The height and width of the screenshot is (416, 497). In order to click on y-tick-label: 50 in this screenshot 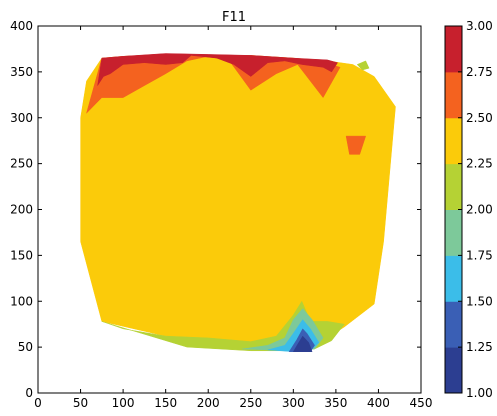, I will do `click(25, 347)`.